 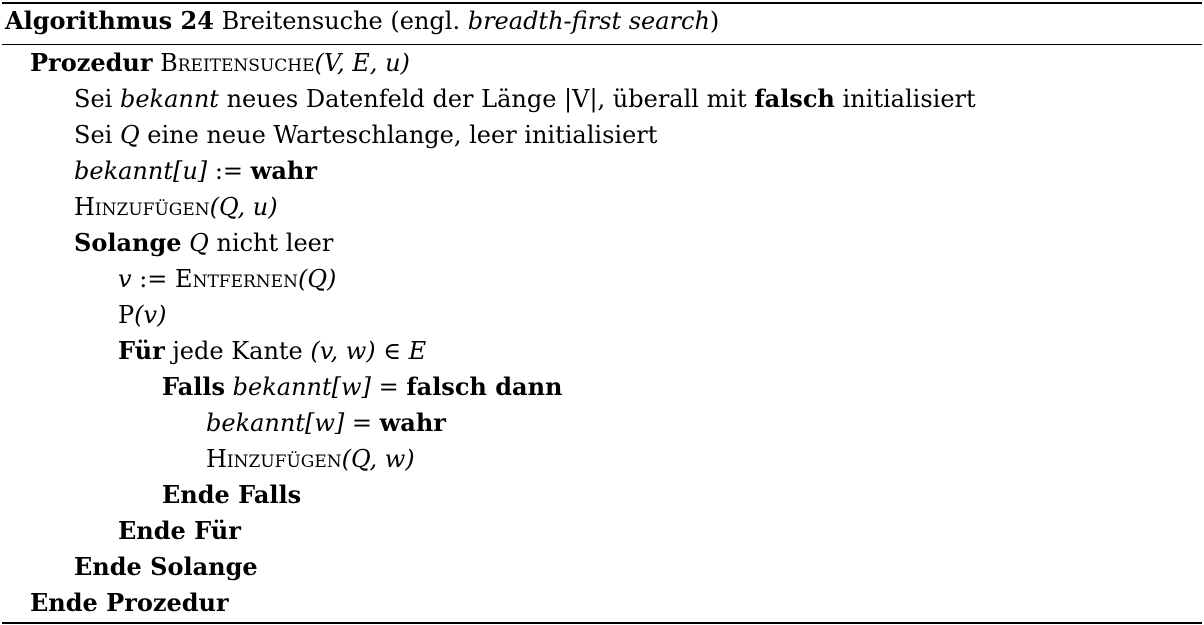 I want to click on call-args: (Q, w), so click(x=378, y=459).